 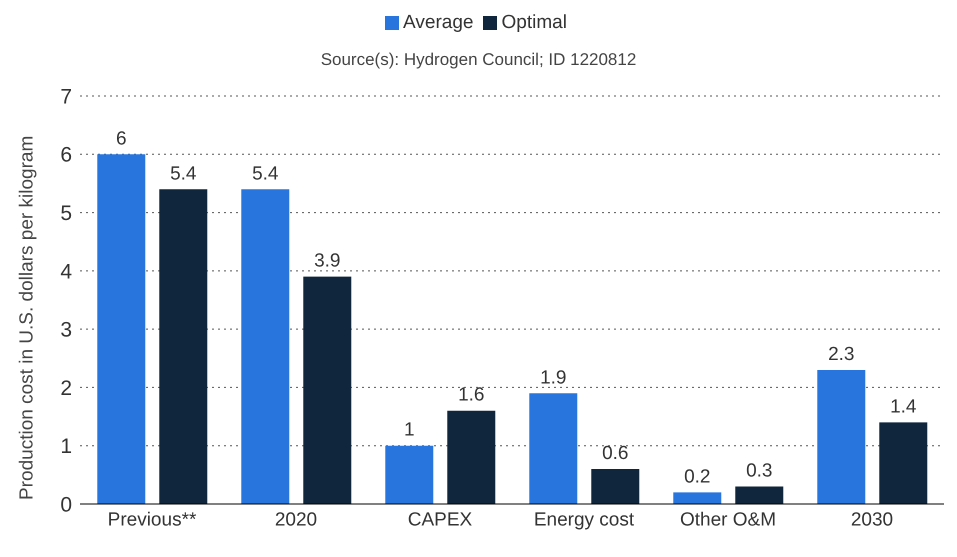 I want to click on legend-label: Average, so click(x=438, y=22).